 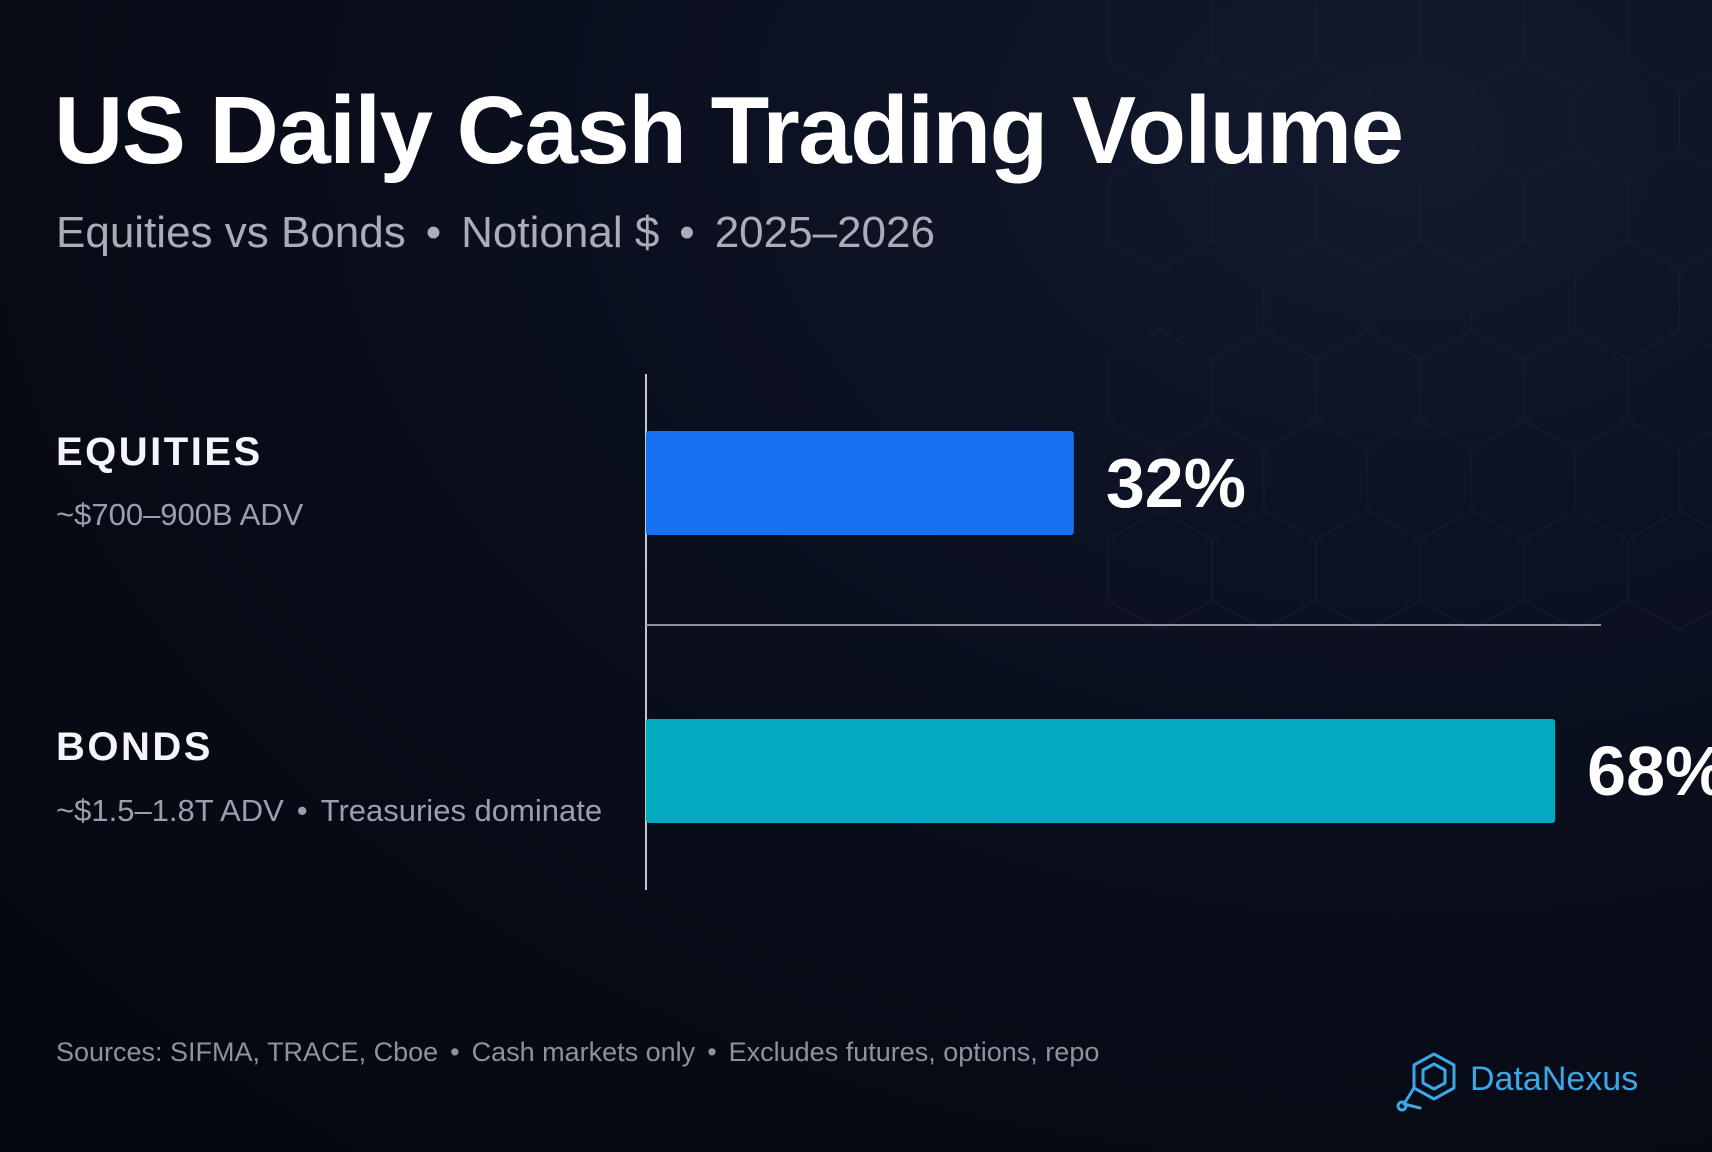 I want to click on subtitle-part-period: 2025–2026, so click(x=824, y=232).